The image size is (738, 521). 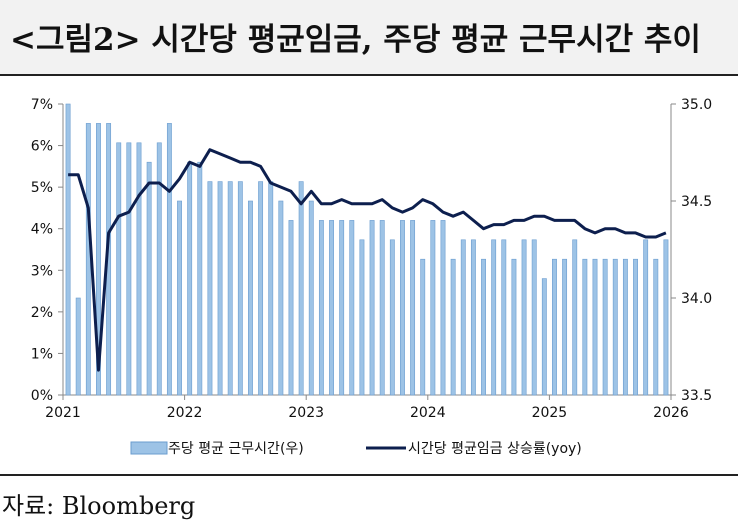 What do you see at coordinates (185, 413) in the screenshot?
I see `x-tick-label: 2022` at bounding box center [185, 413].